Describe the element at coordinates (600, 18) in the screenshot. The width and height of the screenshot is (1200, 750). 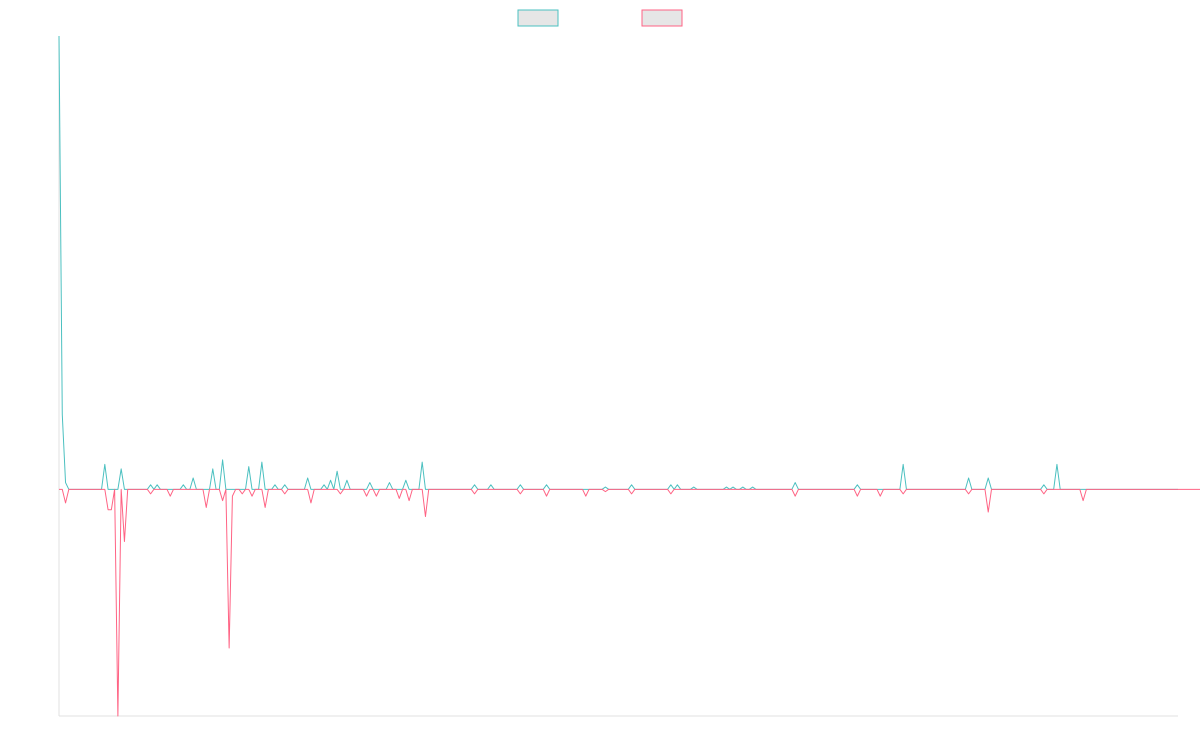
I see `legend` at that location.